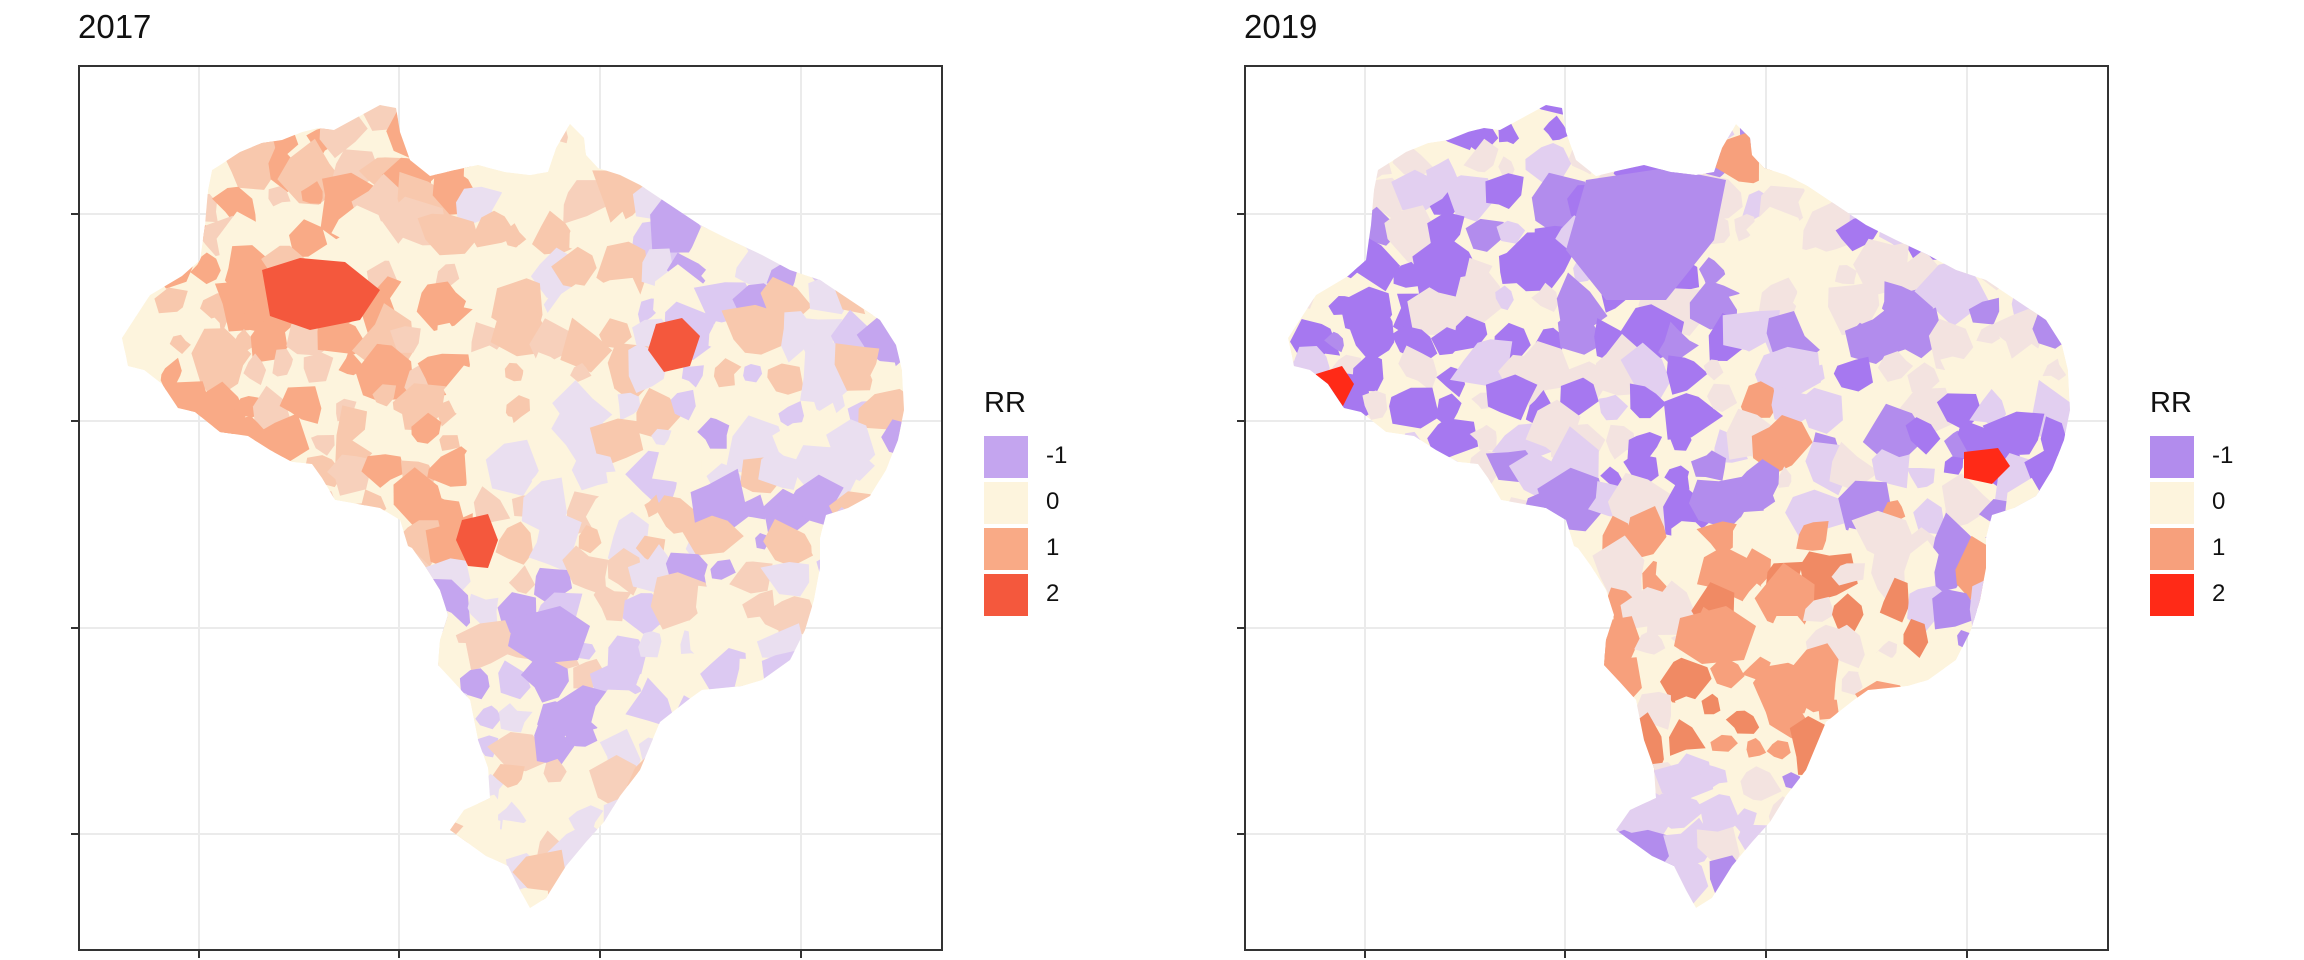 This screenshot has height=960, width=2304. I want to click on legend-label: -1, so click(2223, 455).